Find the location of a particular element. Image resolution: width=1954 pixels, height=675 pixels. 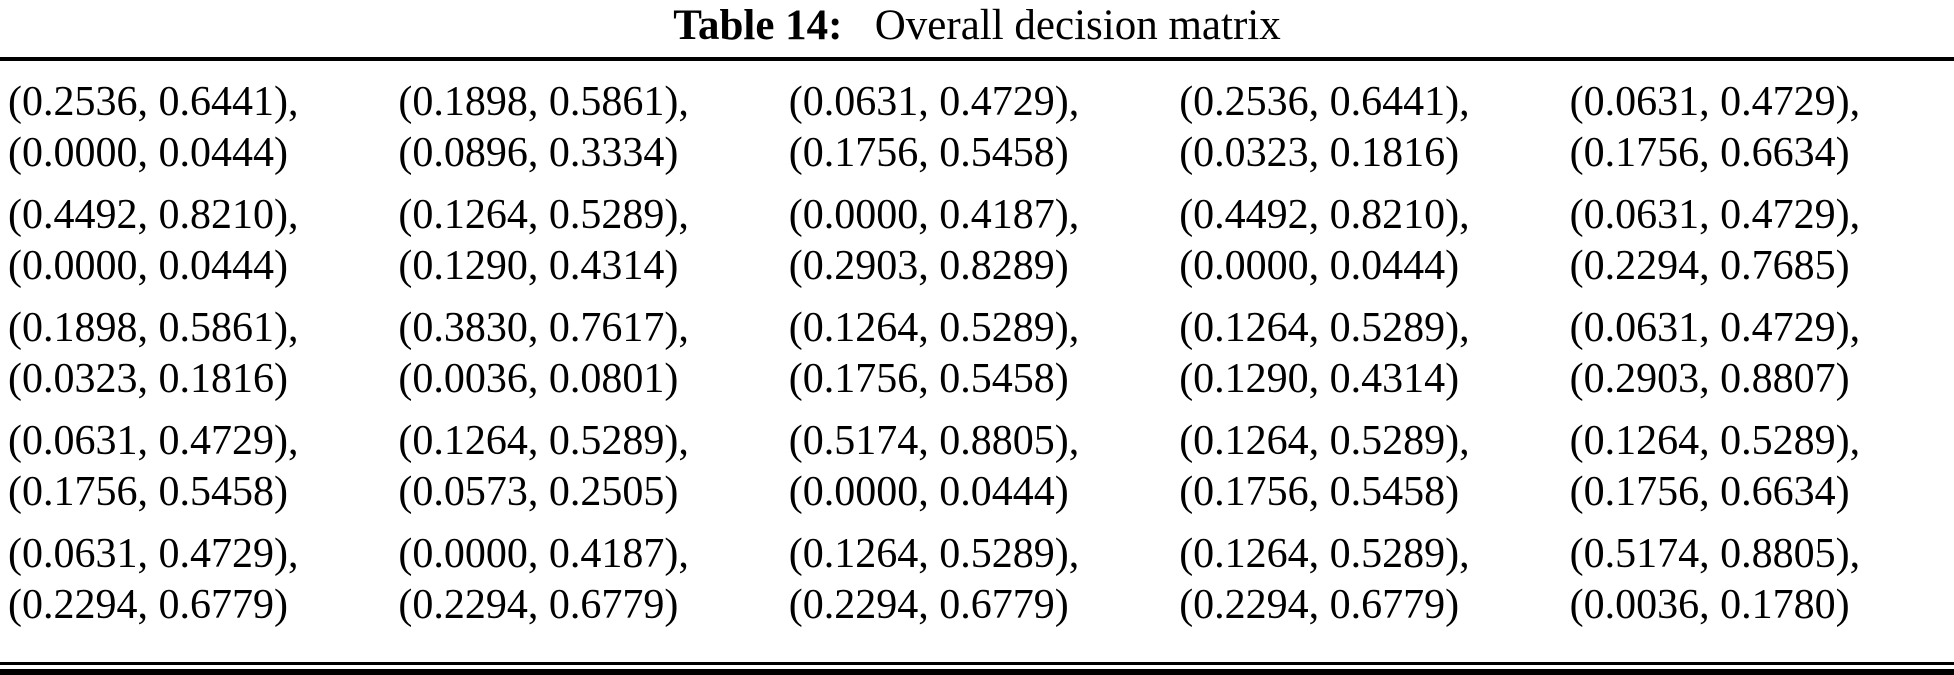

matrix-cell-r5c3: (0.1264, 0.5289), (0.2294, 0.6779) is located at coordinates (979, 580).